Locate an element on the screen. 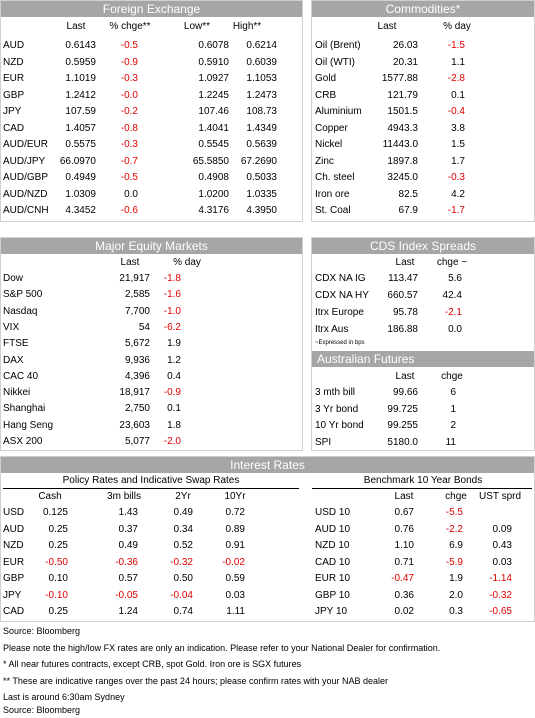 The width and height of the screenshot is (535, 718). row-label: CAD is located at coordinates (14, 128).